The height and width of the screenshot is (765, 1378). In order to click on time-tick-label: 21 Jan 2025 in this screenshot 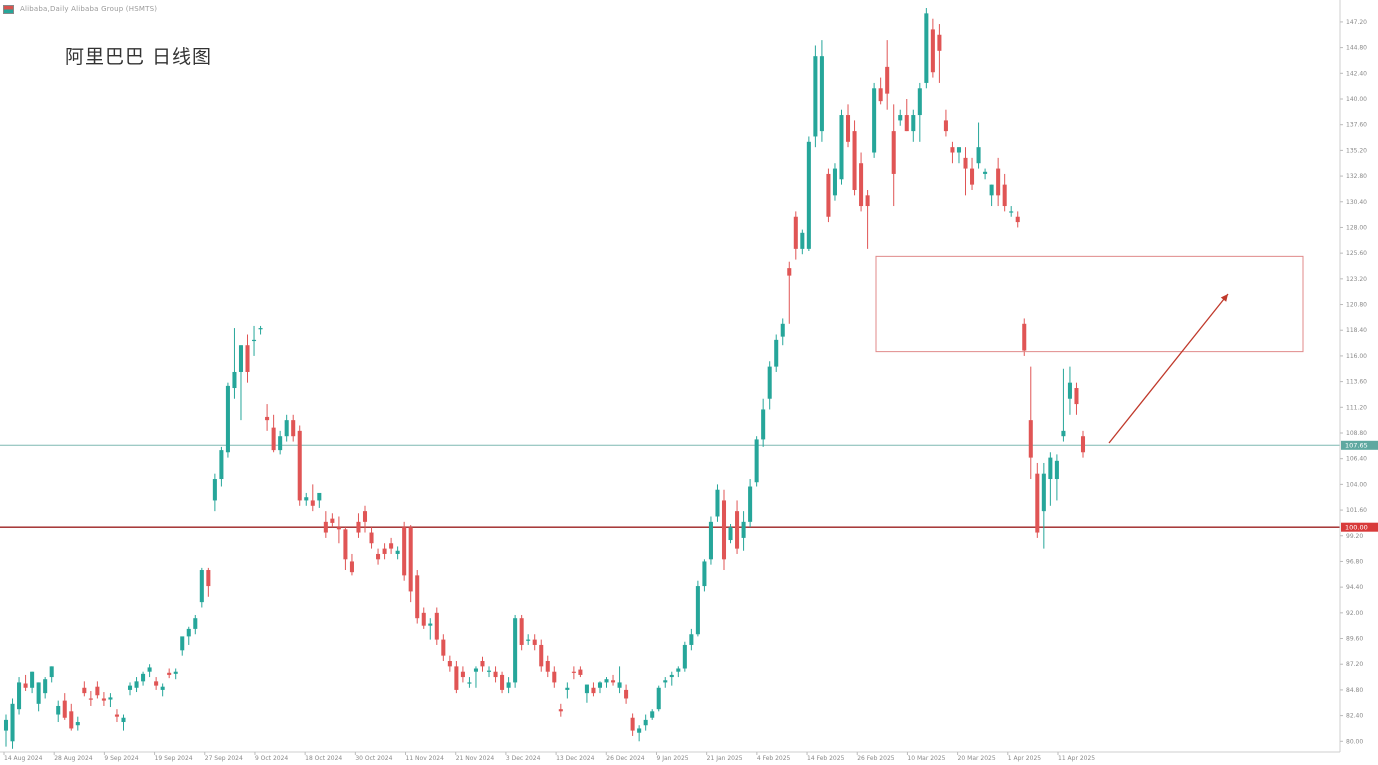, I will do `click(725, 758)`.